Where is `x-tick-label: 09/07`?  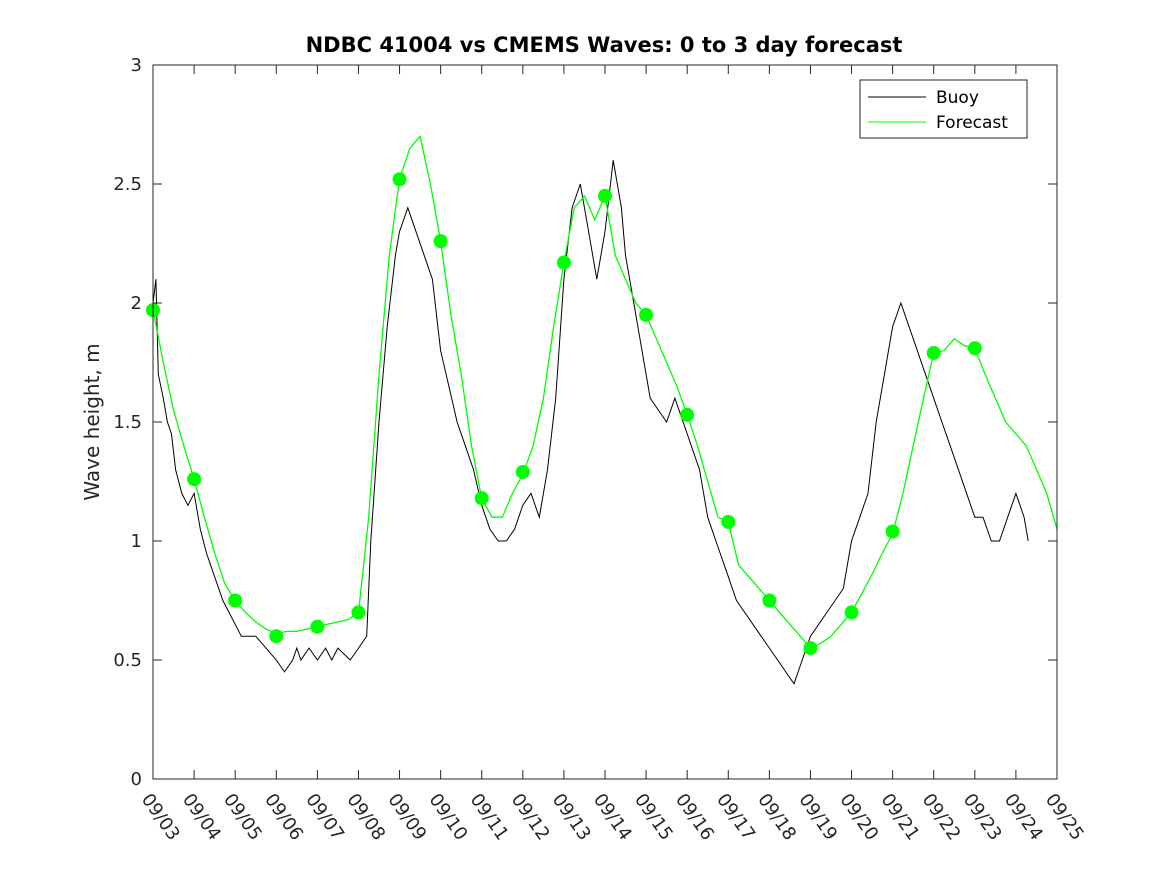 x-tick-label: 09/07 is located at coordinates (324, 817).